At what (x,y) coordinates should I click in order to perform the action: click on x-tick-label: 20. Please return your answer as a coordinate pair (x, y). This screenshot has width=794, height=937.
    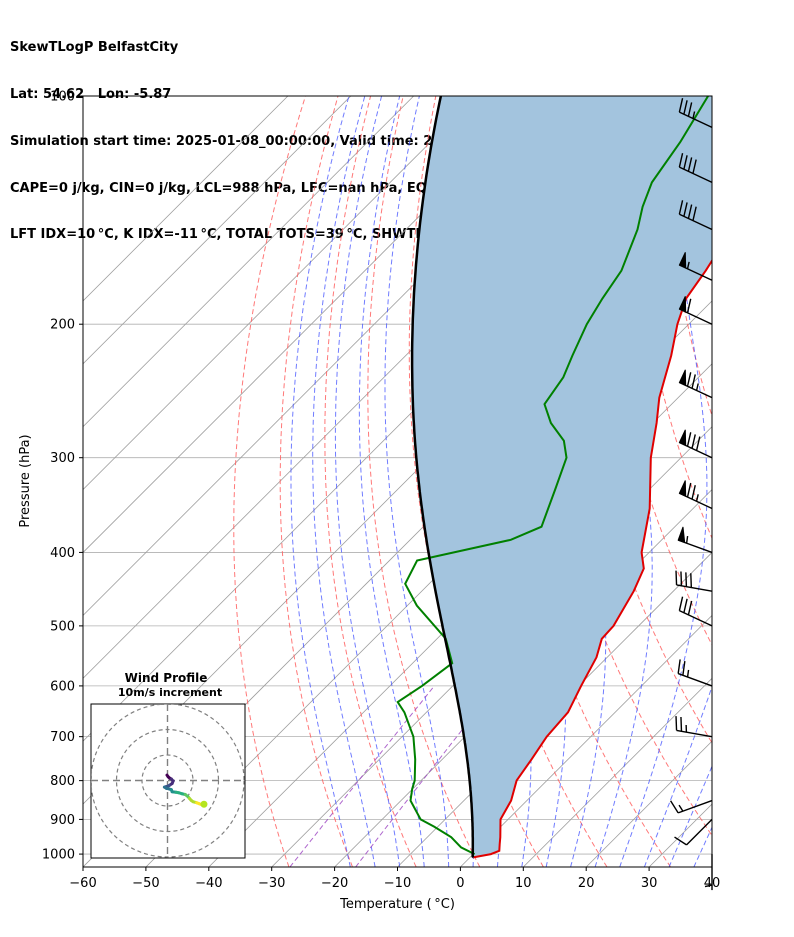
    Looking at the image, I should click on (586, 883).